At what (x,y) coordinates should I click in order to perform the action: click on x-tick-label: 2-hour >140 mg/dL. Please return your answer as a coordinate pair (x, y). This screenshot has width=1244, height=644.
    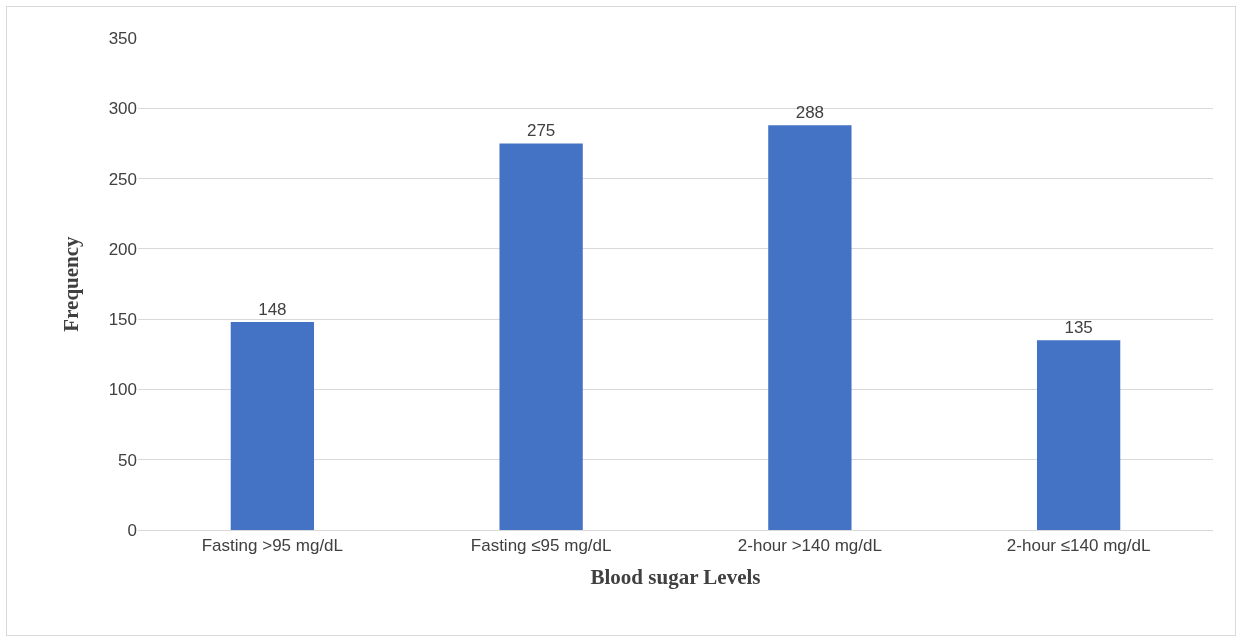
    Looking at the image, I should click on (809, 546).